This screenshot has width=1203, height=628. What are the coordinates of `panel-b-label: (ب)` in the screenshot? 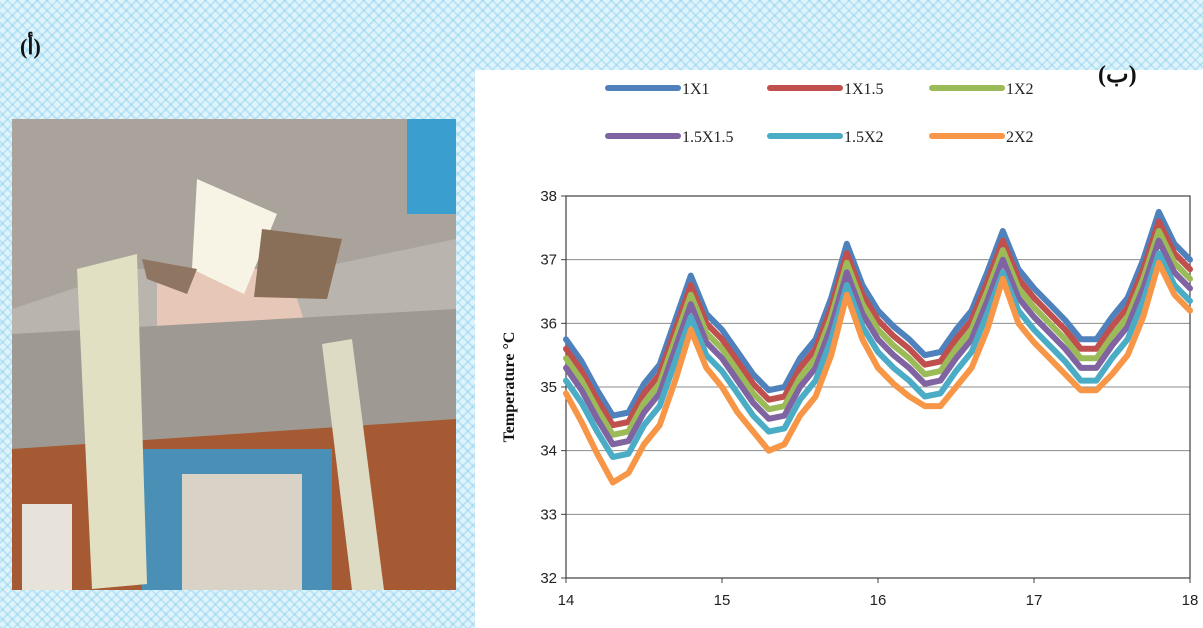 It's located at (1117, 75).